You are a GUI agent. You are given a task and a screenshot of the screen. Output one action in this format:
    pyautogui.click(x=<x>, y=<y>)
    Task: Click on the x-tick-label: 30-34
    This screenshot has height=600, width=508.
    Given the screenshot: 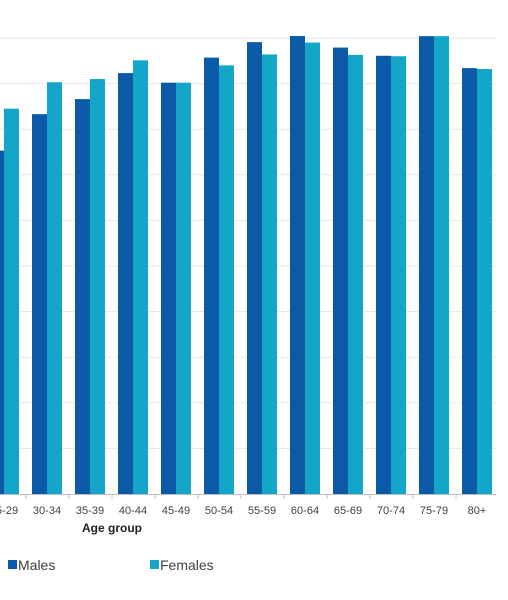 What is the action you would take?
    pyautogui.click(x=47, y=511)
    